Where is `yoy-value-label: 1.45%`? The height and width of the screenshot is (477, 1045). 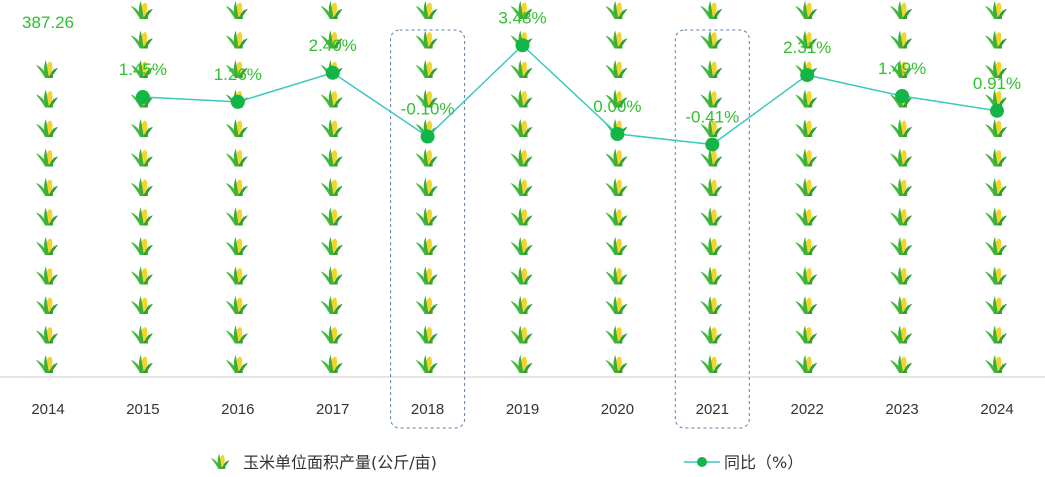
yoy-value-label: 1.45% is located at coordinates (143, 69).